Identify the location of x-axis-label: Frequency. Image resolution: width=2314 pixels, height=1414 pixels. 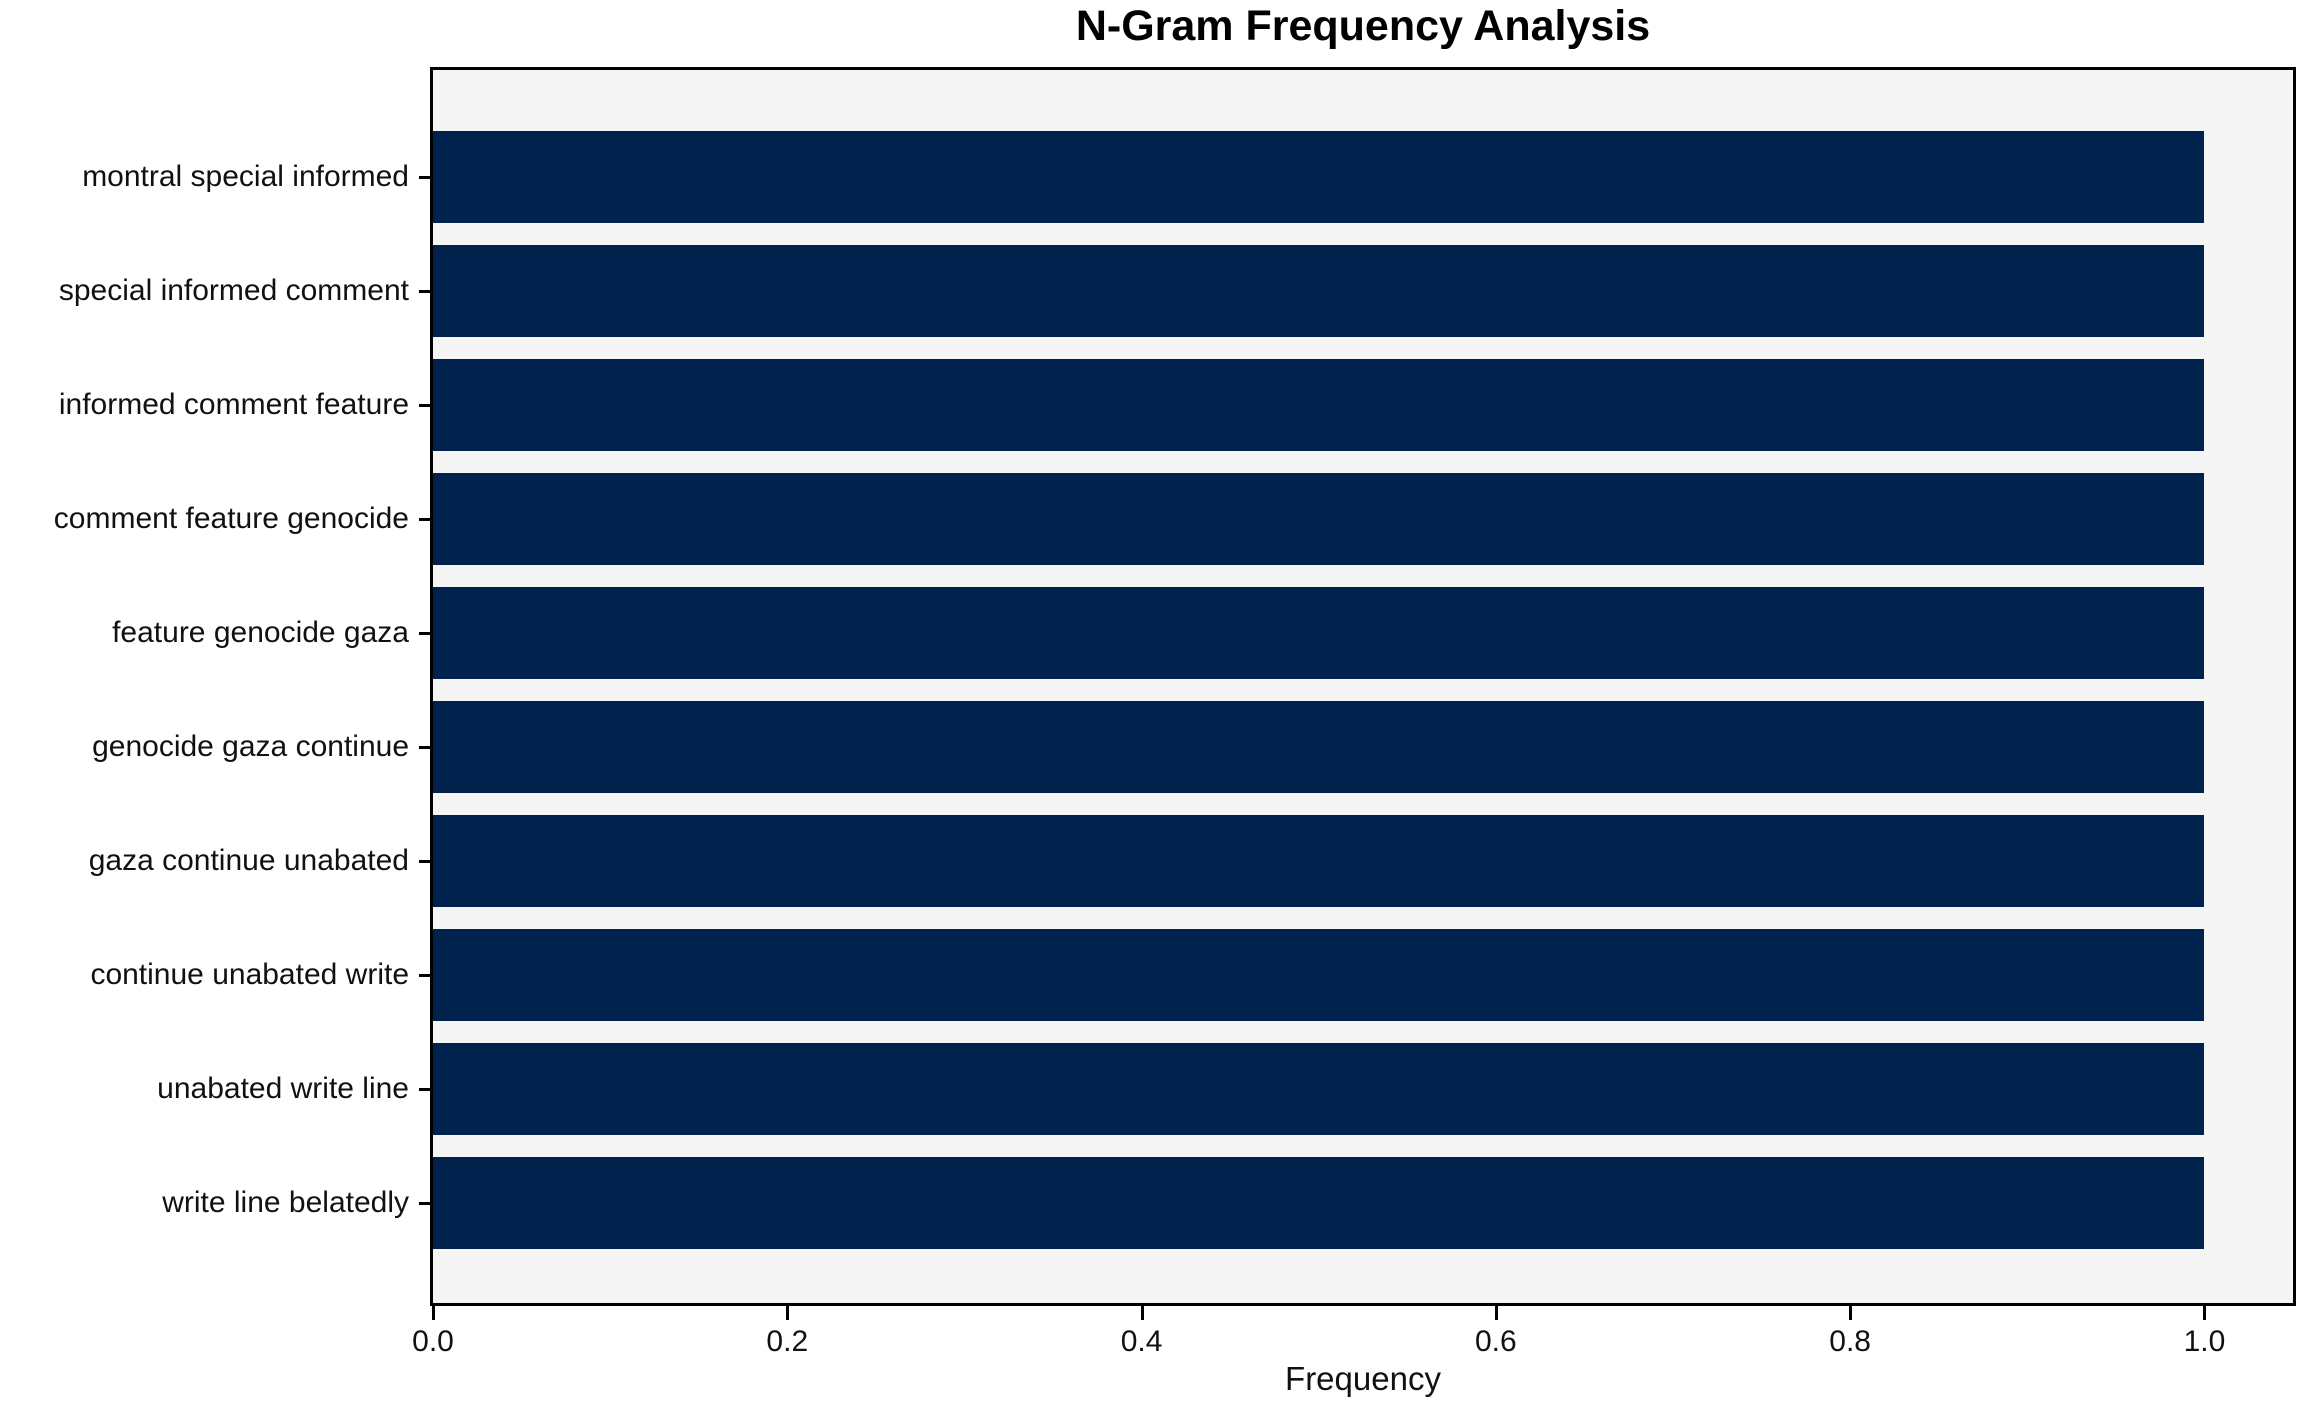
(1363, 1378).